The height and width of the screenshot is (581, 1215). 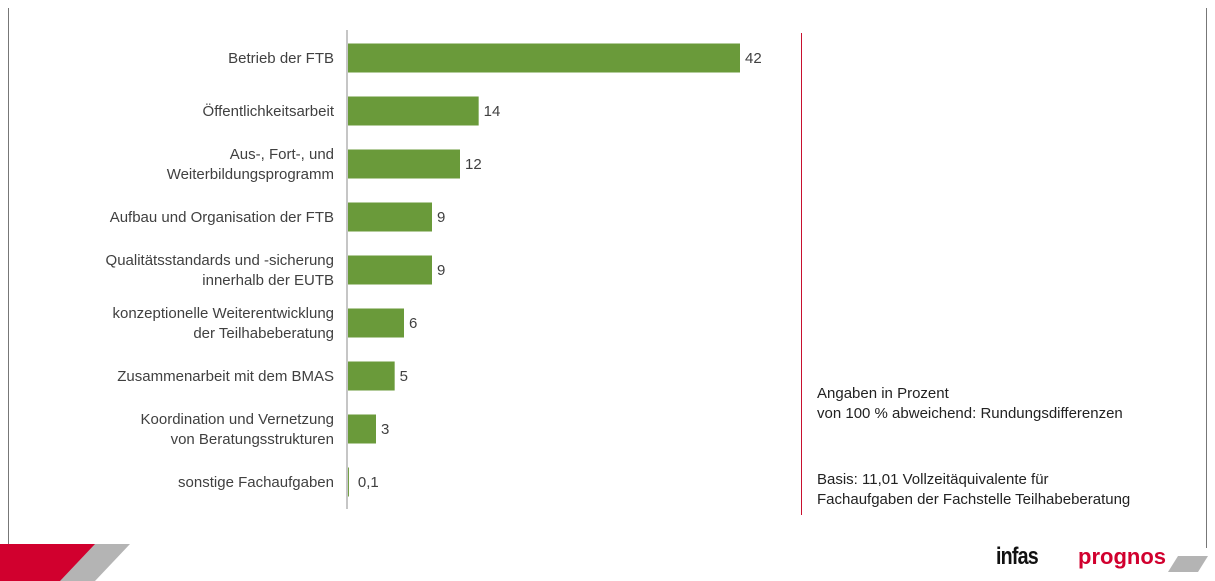 I want to click on brand-stripe-icon, so click(x=65, y=562).